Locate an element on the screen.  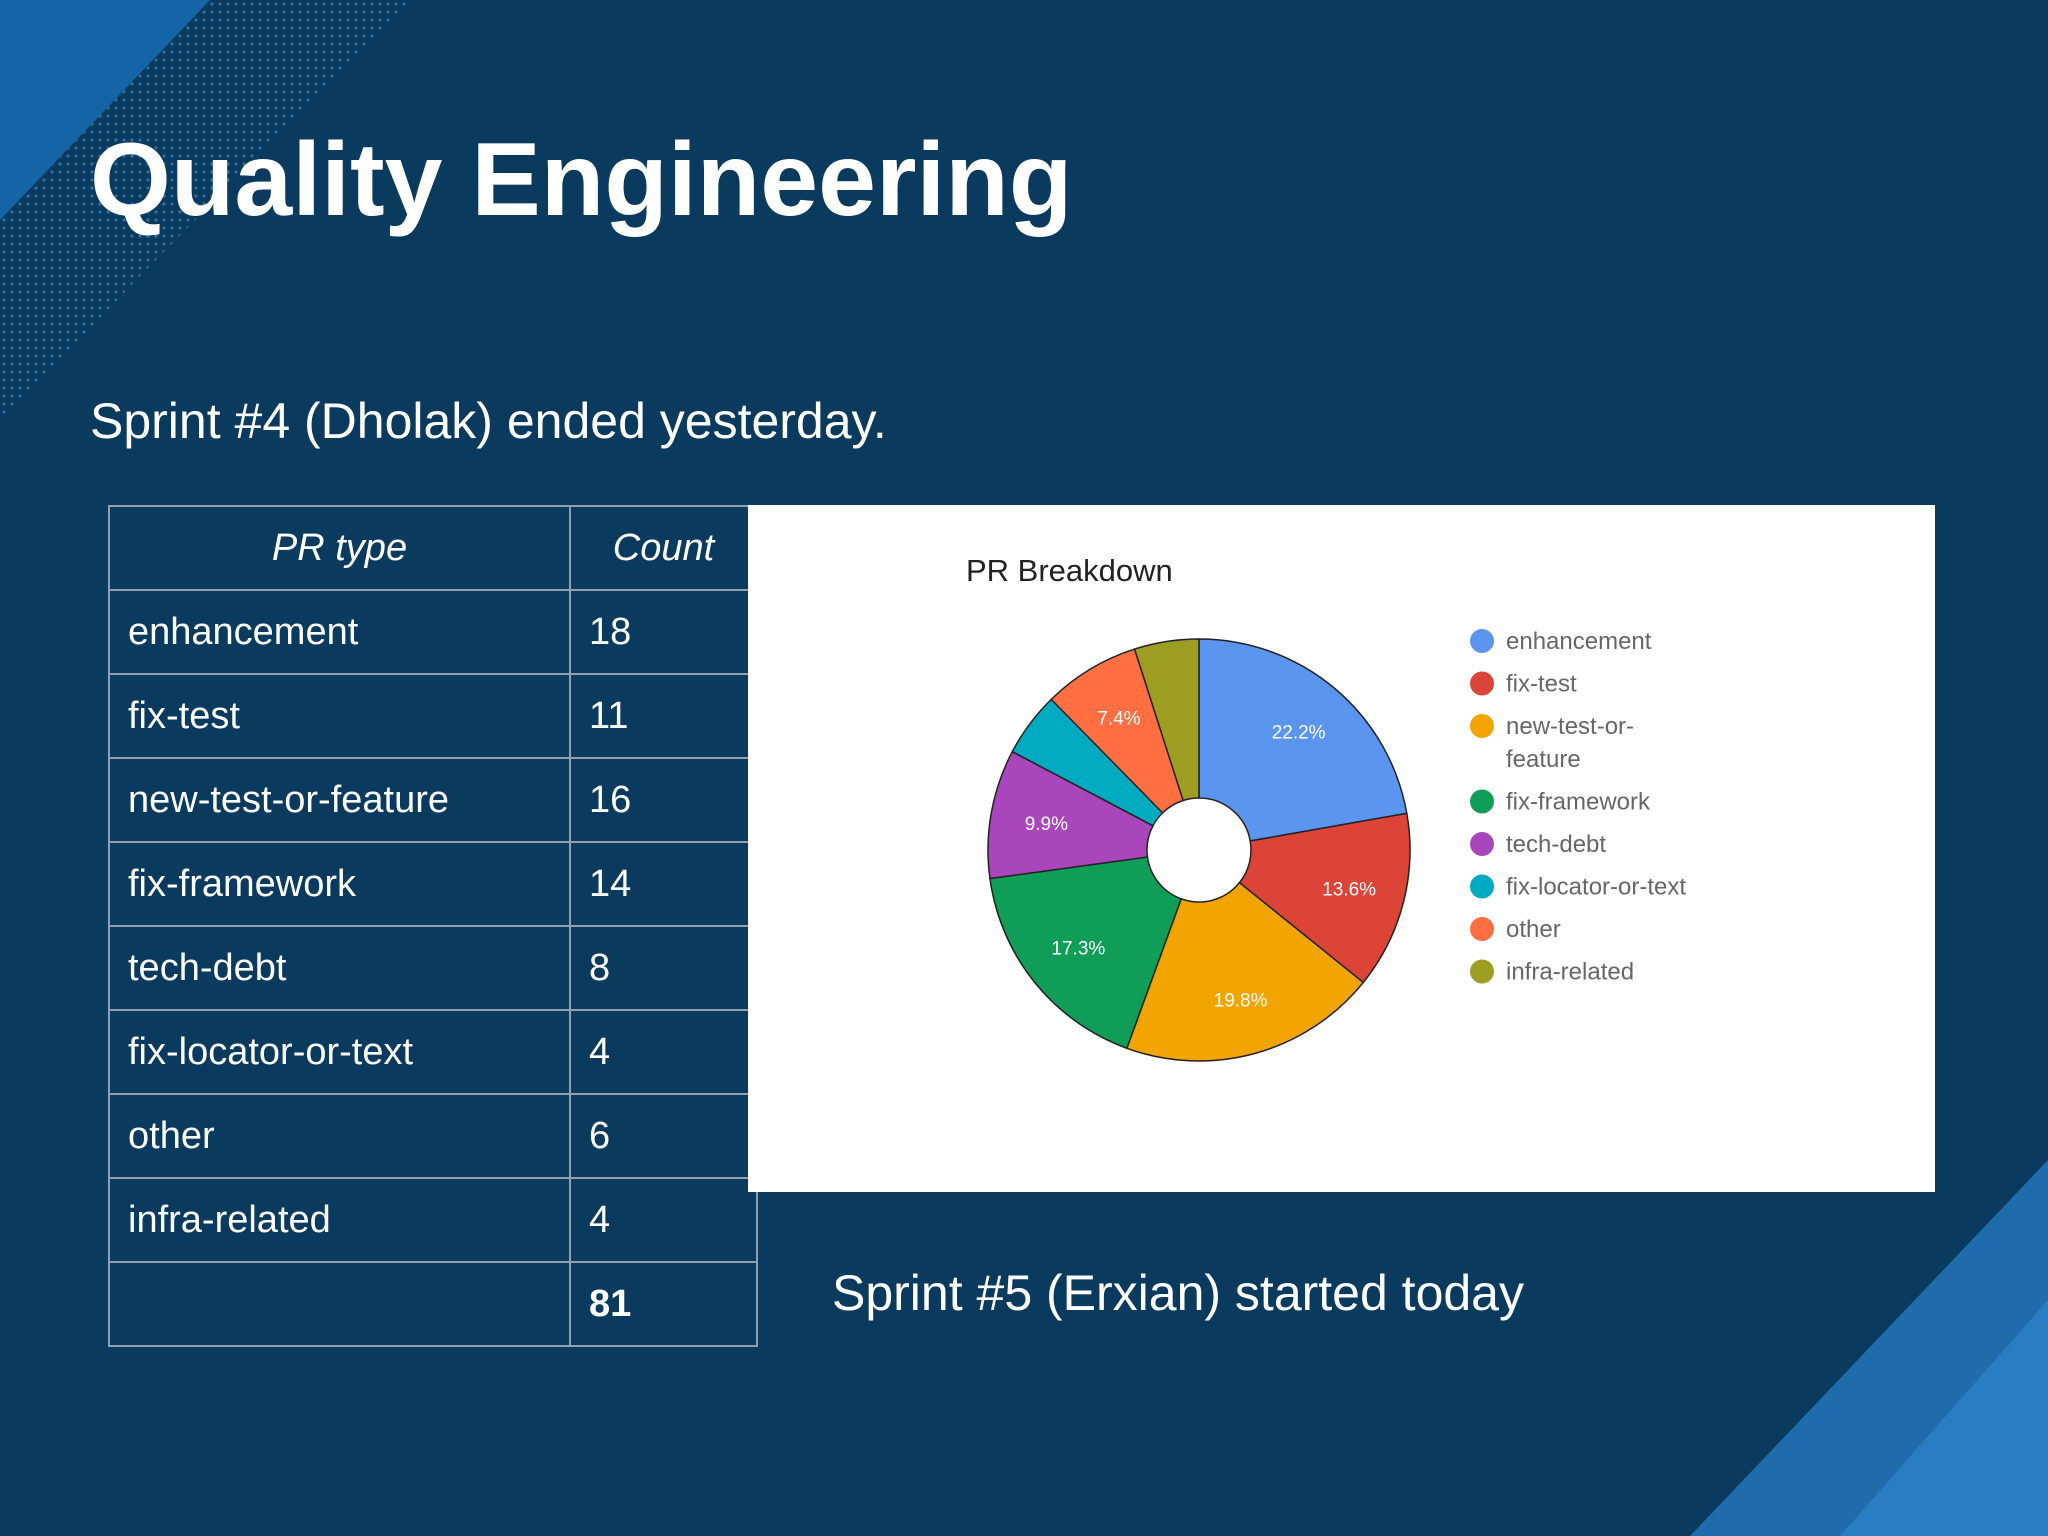
table-row: infra-related 4 is located at coordinates (433, 1220).